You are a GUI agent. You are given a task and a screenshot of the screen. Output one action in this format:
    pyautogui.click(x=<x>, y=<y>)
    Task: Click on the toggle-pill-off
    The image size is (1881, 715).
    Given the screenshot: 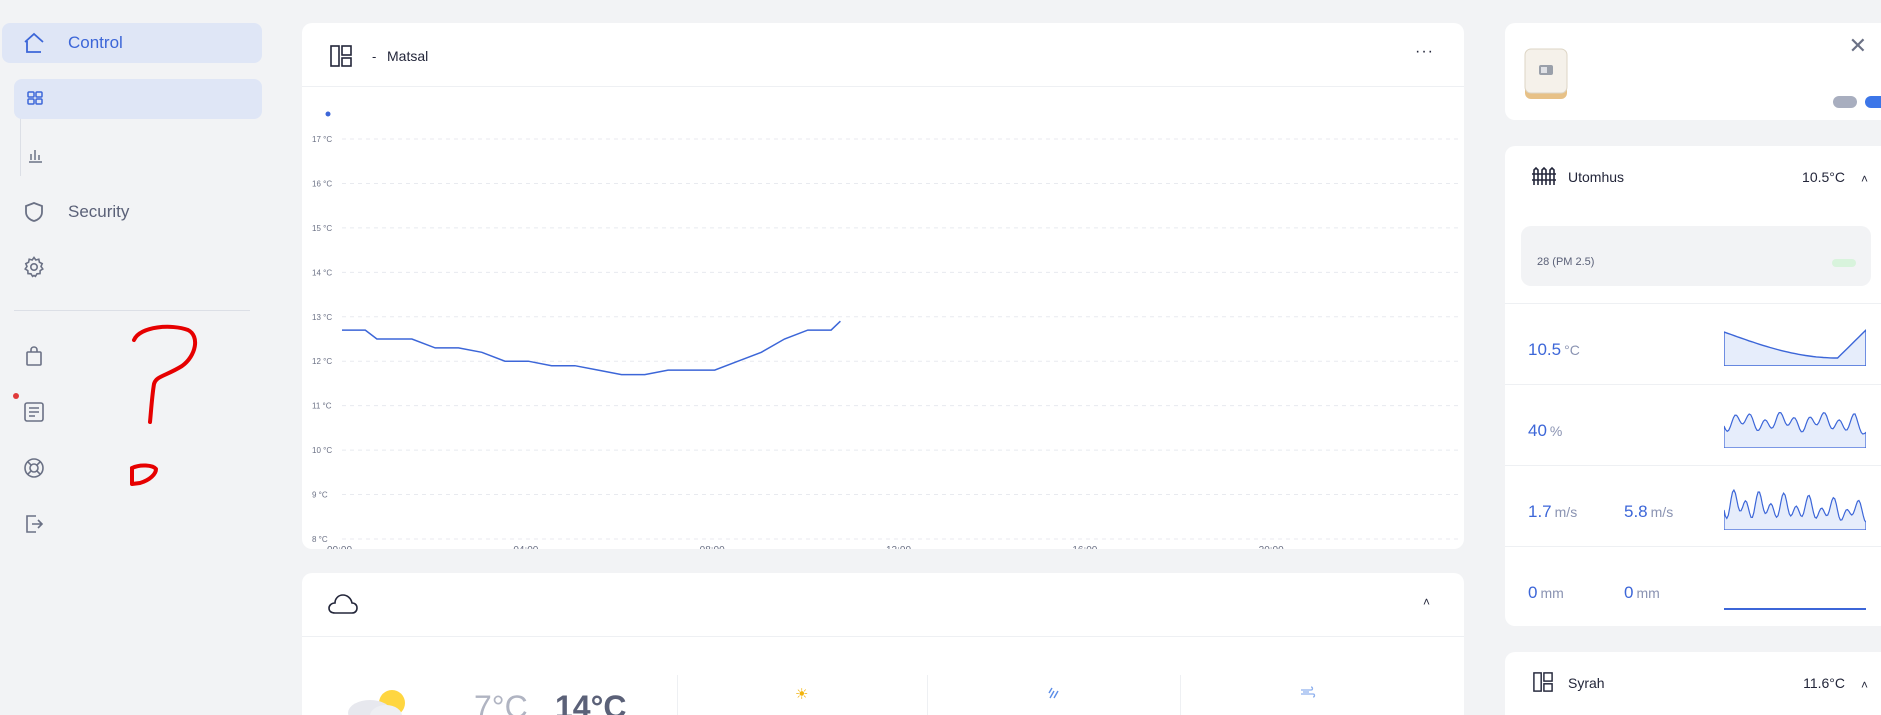 What is the action you would take?
    pyautogui.click(x=1845, y=102)
    